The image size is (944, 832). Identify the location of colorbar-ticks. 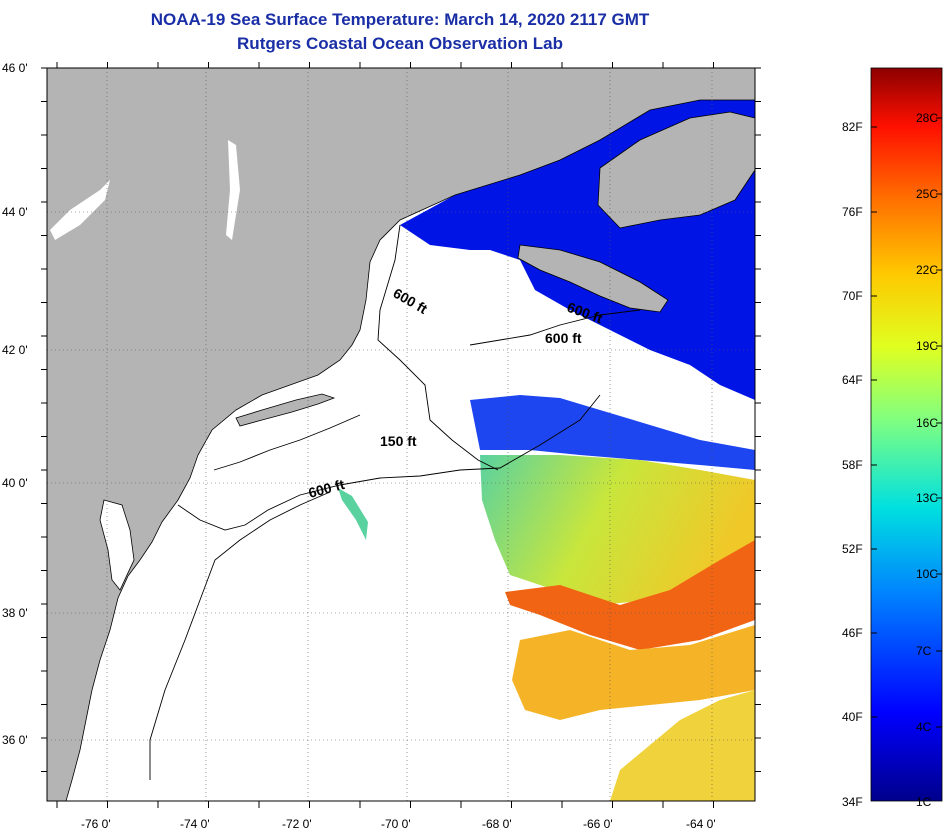
(906, 422).